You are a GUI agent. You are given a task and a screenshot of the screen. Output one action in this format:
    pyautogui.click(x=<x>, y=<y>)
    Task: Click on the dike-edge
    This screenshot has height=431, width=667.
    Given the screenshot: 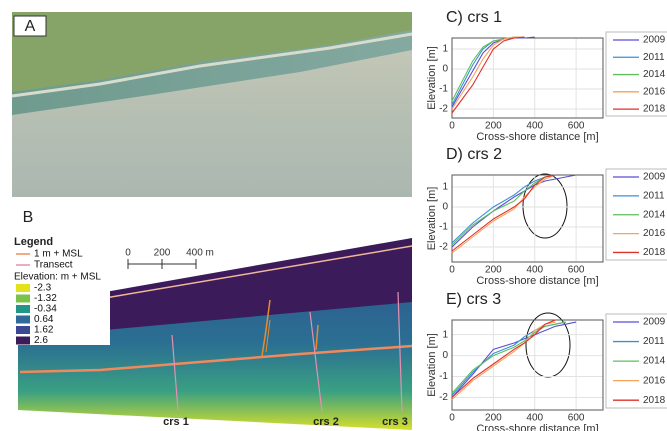 What is the action you would take?
    pyautogui.click(x=258, y=272)
    